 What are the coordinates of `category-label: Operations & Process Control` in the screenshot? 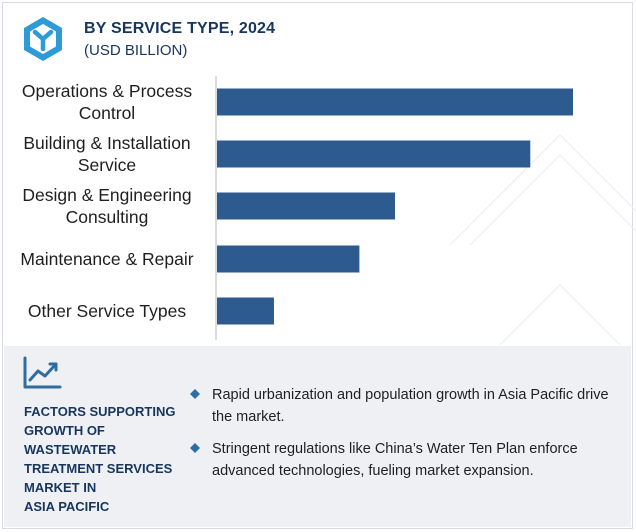 It's located at (107, 102).